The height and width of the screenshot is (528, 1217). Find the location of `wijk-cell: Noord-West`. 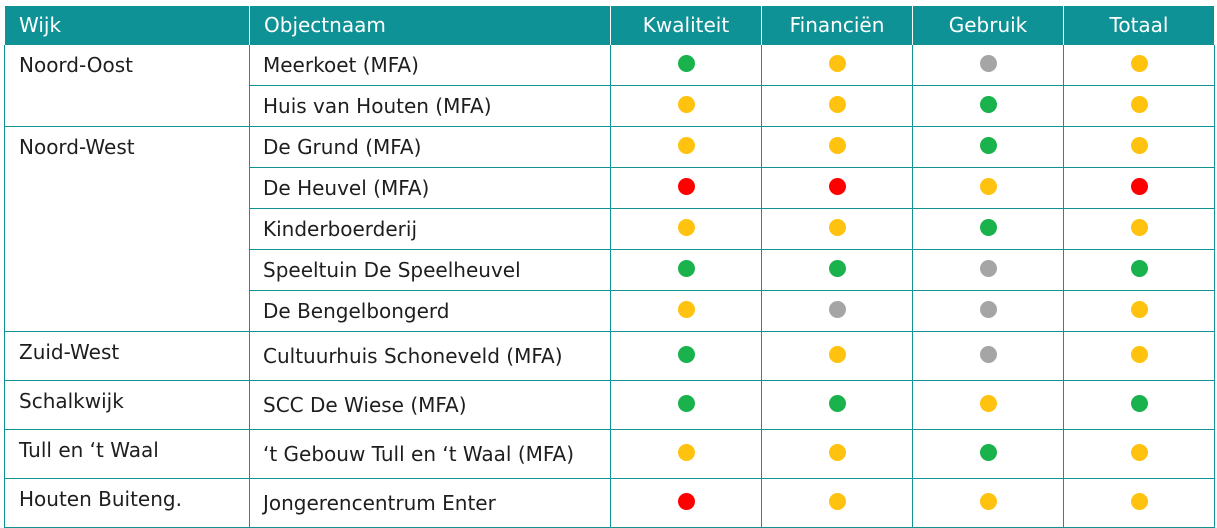

wijk-cell: Noord-West is located at coordinates (127, 229).